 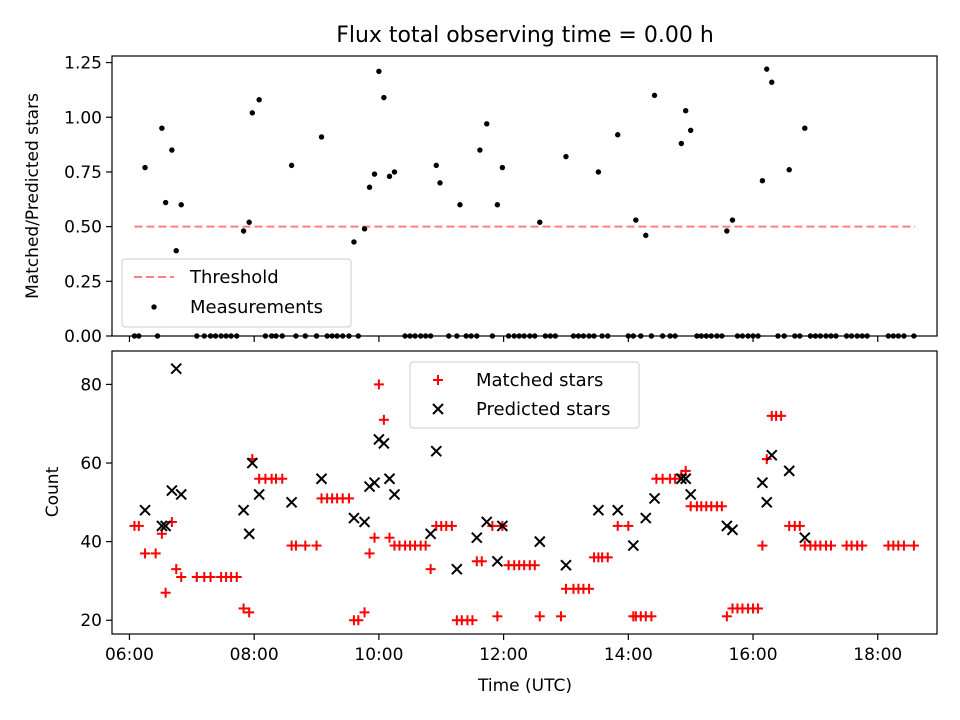 What do you see at coordinates (438, 409) in the screenshot?
I see `legend-predicted-swatch` at bounding box center [438, 409].